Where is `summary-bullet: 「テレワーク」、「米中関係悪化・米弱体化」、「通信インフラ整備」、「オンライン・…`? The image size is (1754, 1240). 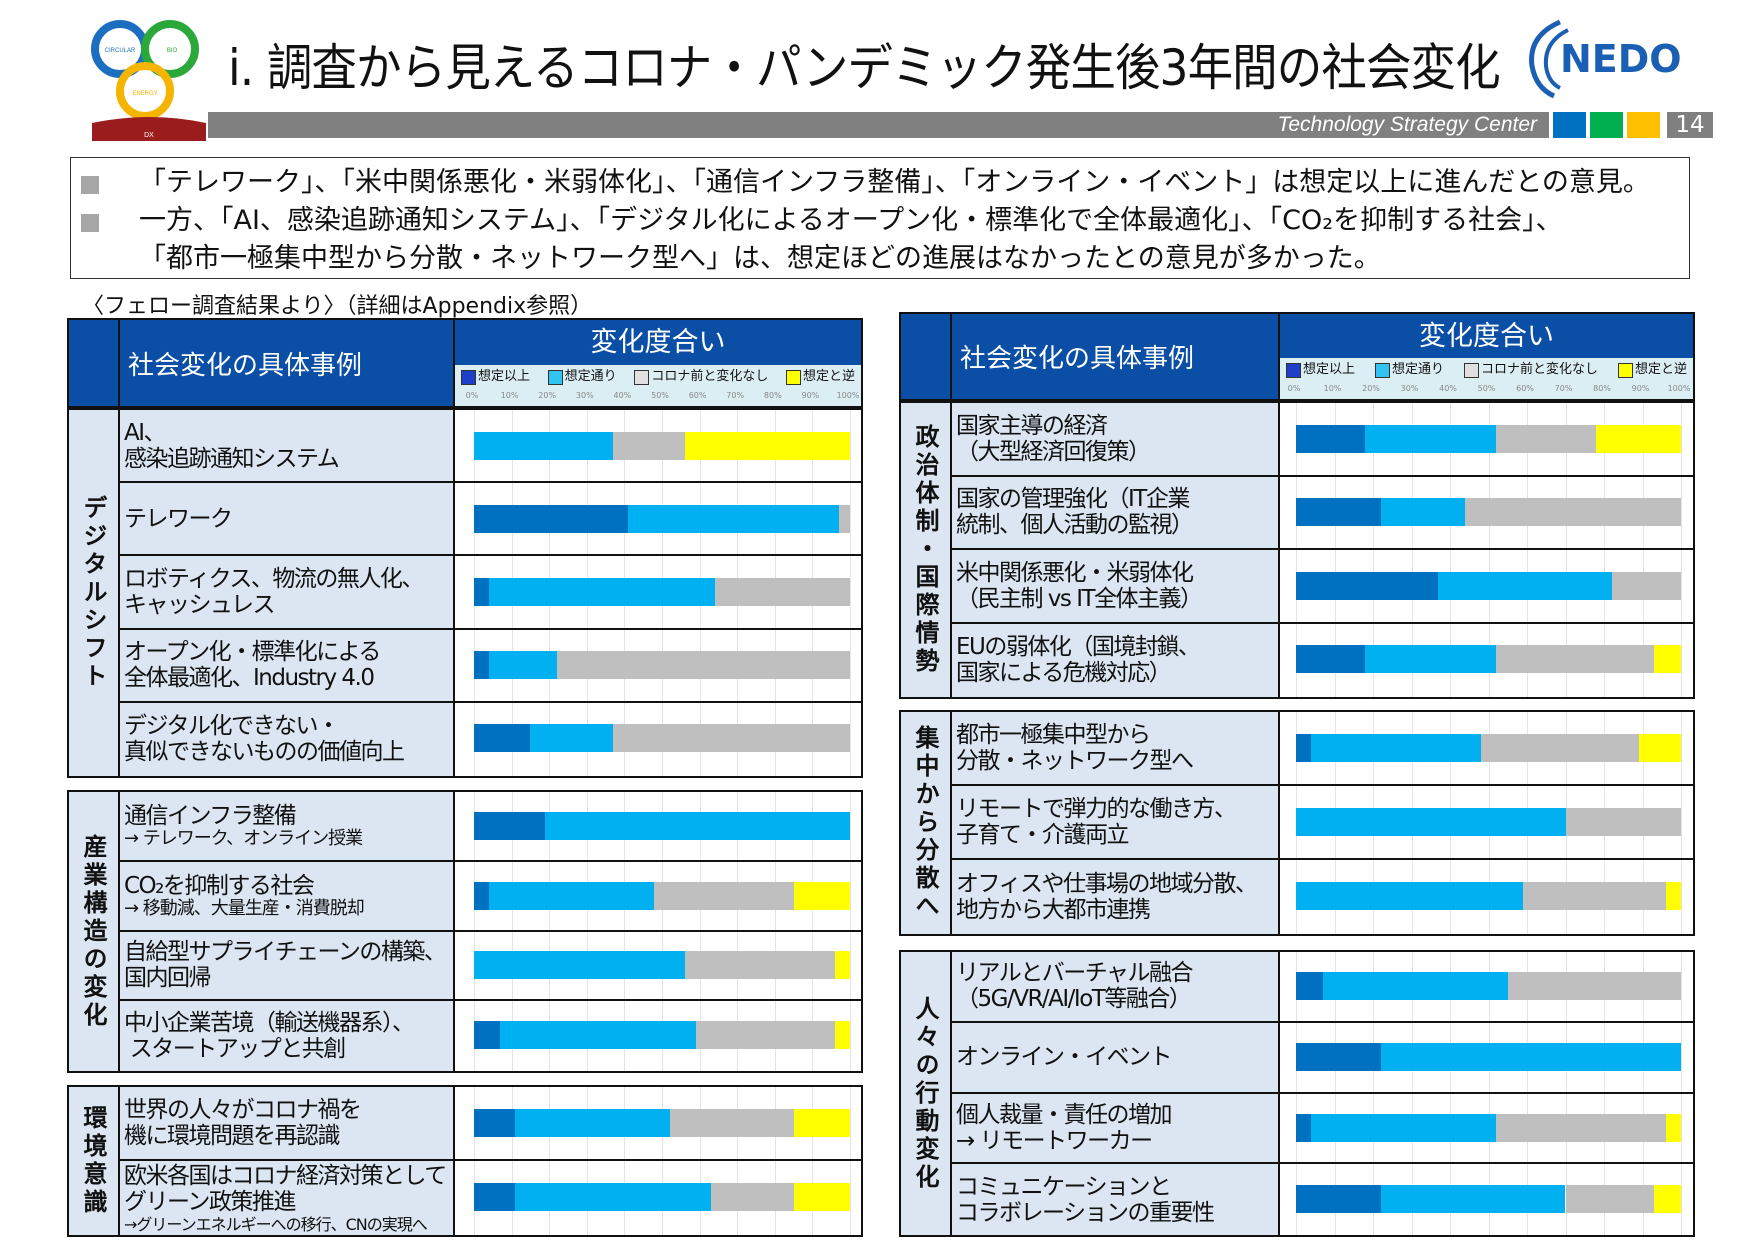 summary-bullet: 「テレワーク」、「米中関係悪化・米弱体化」、「通信インフラ整備」、「オンライン・… is located at coordinates (880, 183).